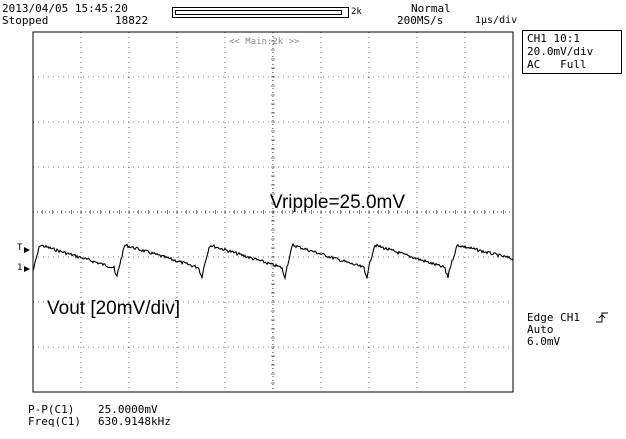 Image resolution: width=626 pixels, height=439 pixels. I want to click on trigger-level-marker: T, so click(20, 248).